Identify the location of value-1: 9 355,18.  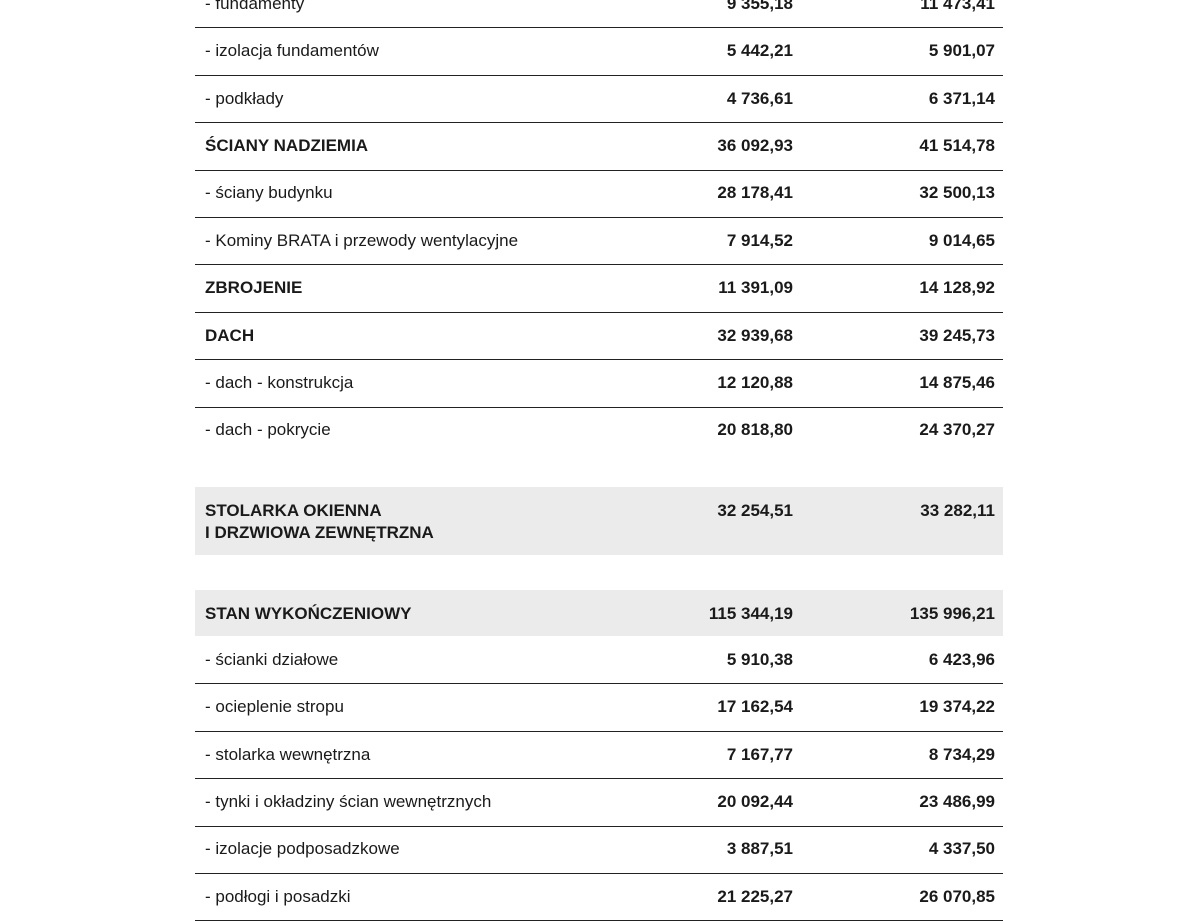
(759, 6).